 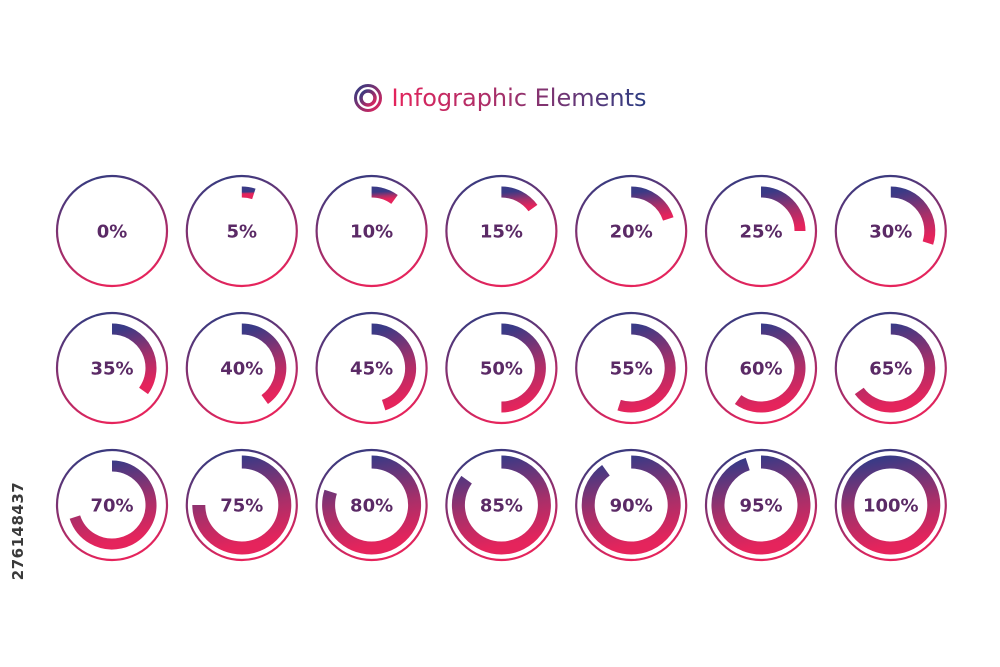 I want to click on gauge: 65%, so click(x=890, y=368).